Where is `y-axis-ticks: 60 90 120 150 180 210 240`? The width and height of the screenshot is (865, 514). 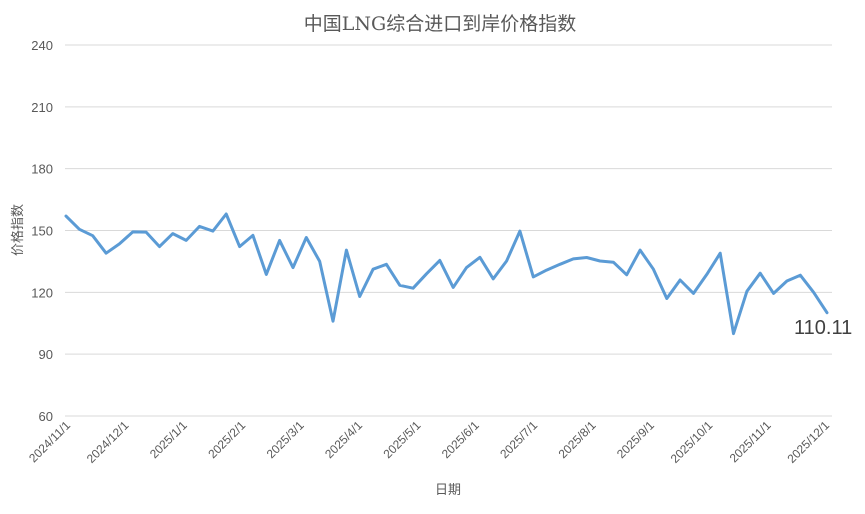
y-axis-ticks: 60 90 120 150 180 210 240 is located at coordinates (42, 231).